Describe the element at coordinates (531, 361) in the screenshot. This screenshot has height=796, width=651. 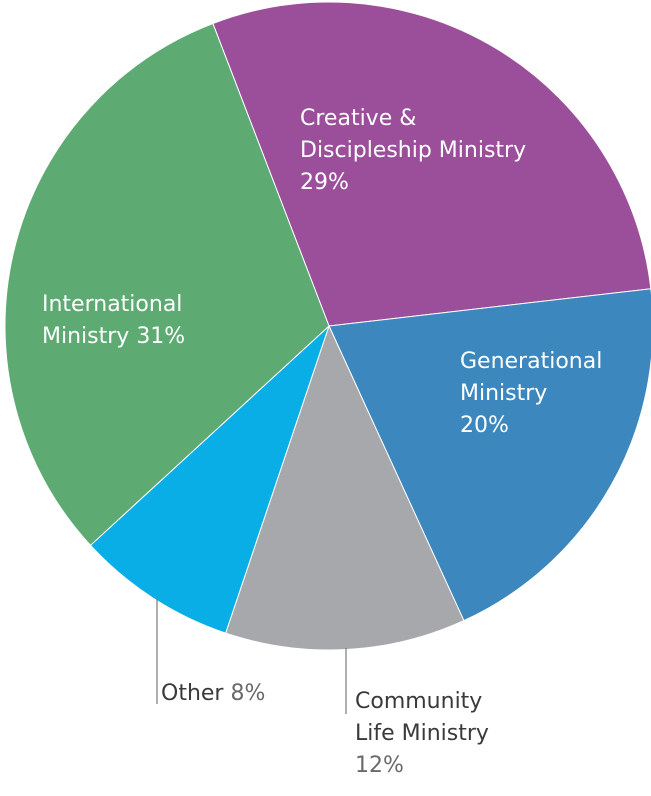
I see `slice-name-line: Generational` at that location.